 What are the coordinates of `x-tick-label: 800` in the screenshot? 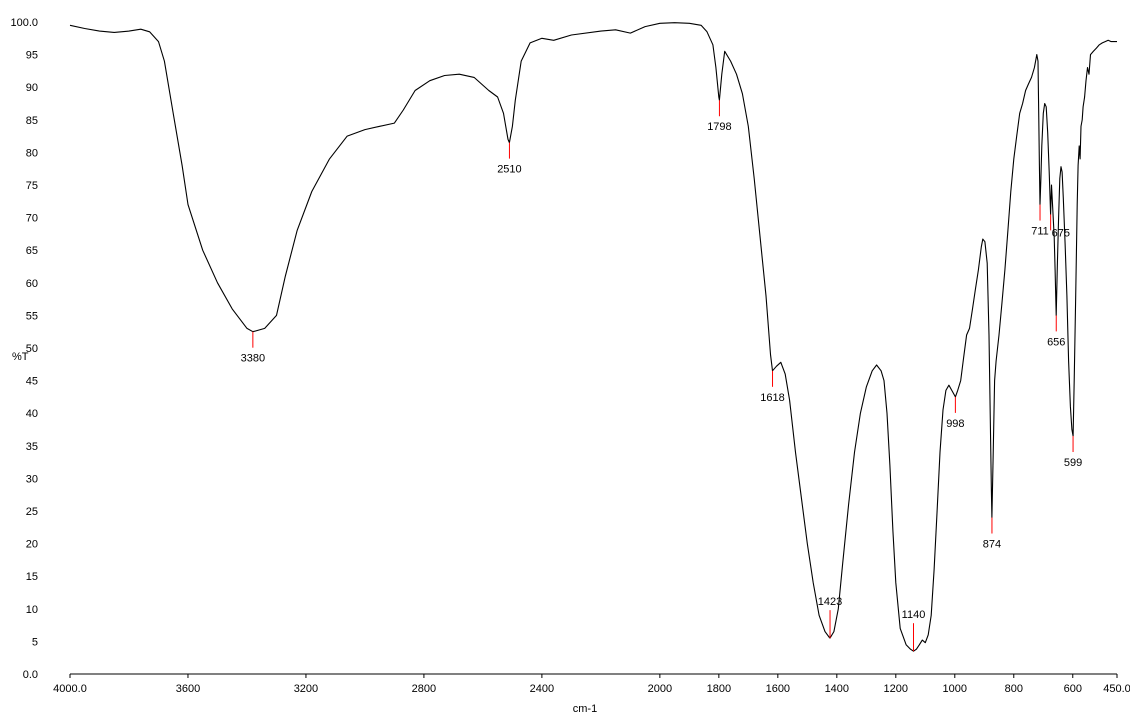 It's located at (1014, 689).